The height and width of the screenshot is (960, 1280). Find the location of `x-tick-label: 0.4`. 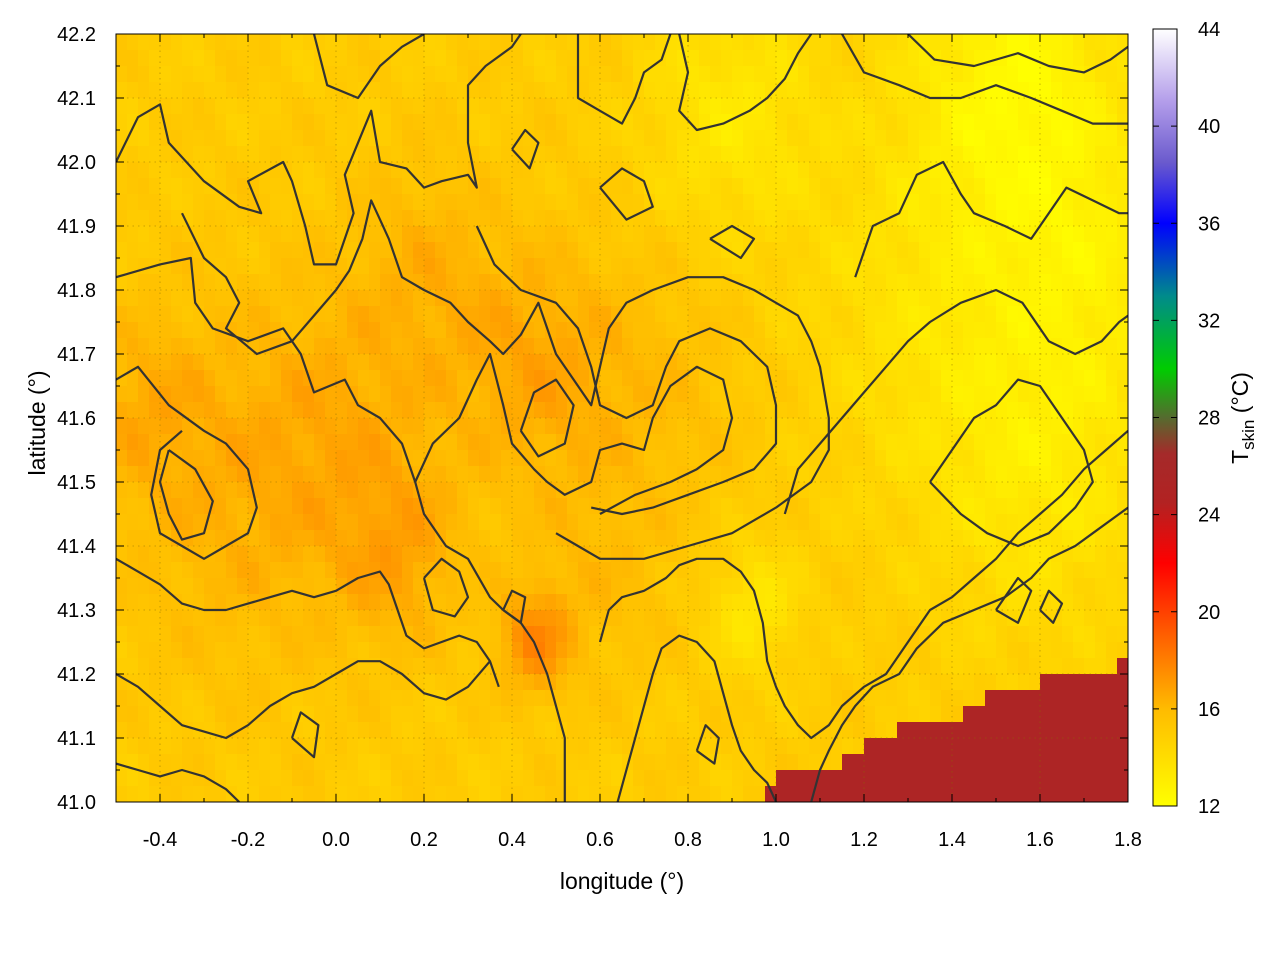

x-tick-label: 0.4 is located at coordinates (512, 840).